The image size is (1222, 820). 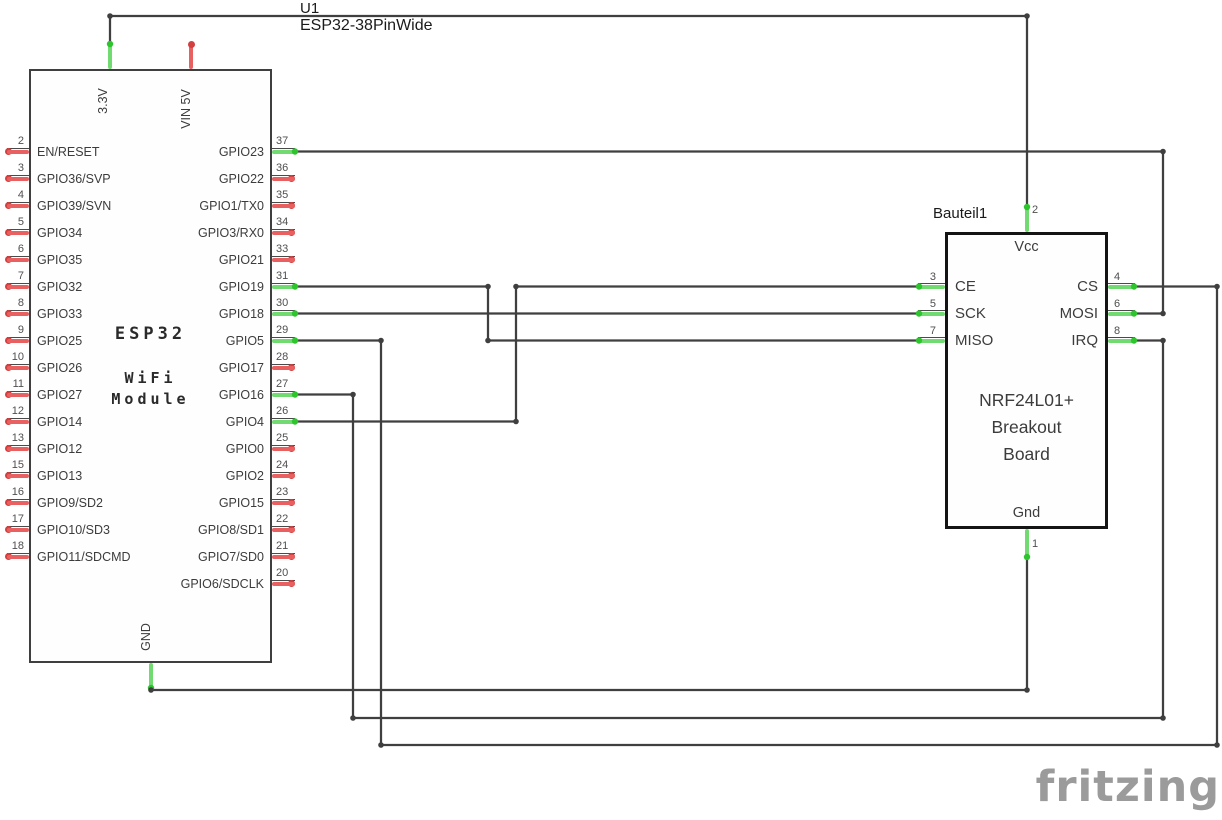 What do you see at coordinates (283, 178) in the screenshot?
I see `esp32-pin-gpio22` at bounding box center [283, 178].